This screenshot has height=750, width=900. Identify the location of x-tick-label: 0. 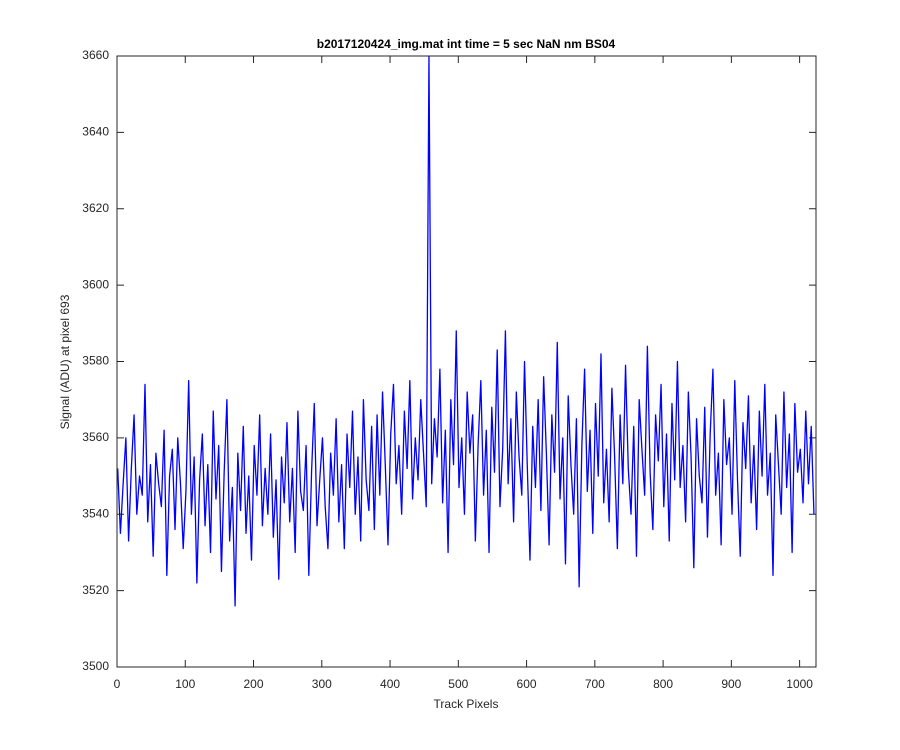
(117, 684).